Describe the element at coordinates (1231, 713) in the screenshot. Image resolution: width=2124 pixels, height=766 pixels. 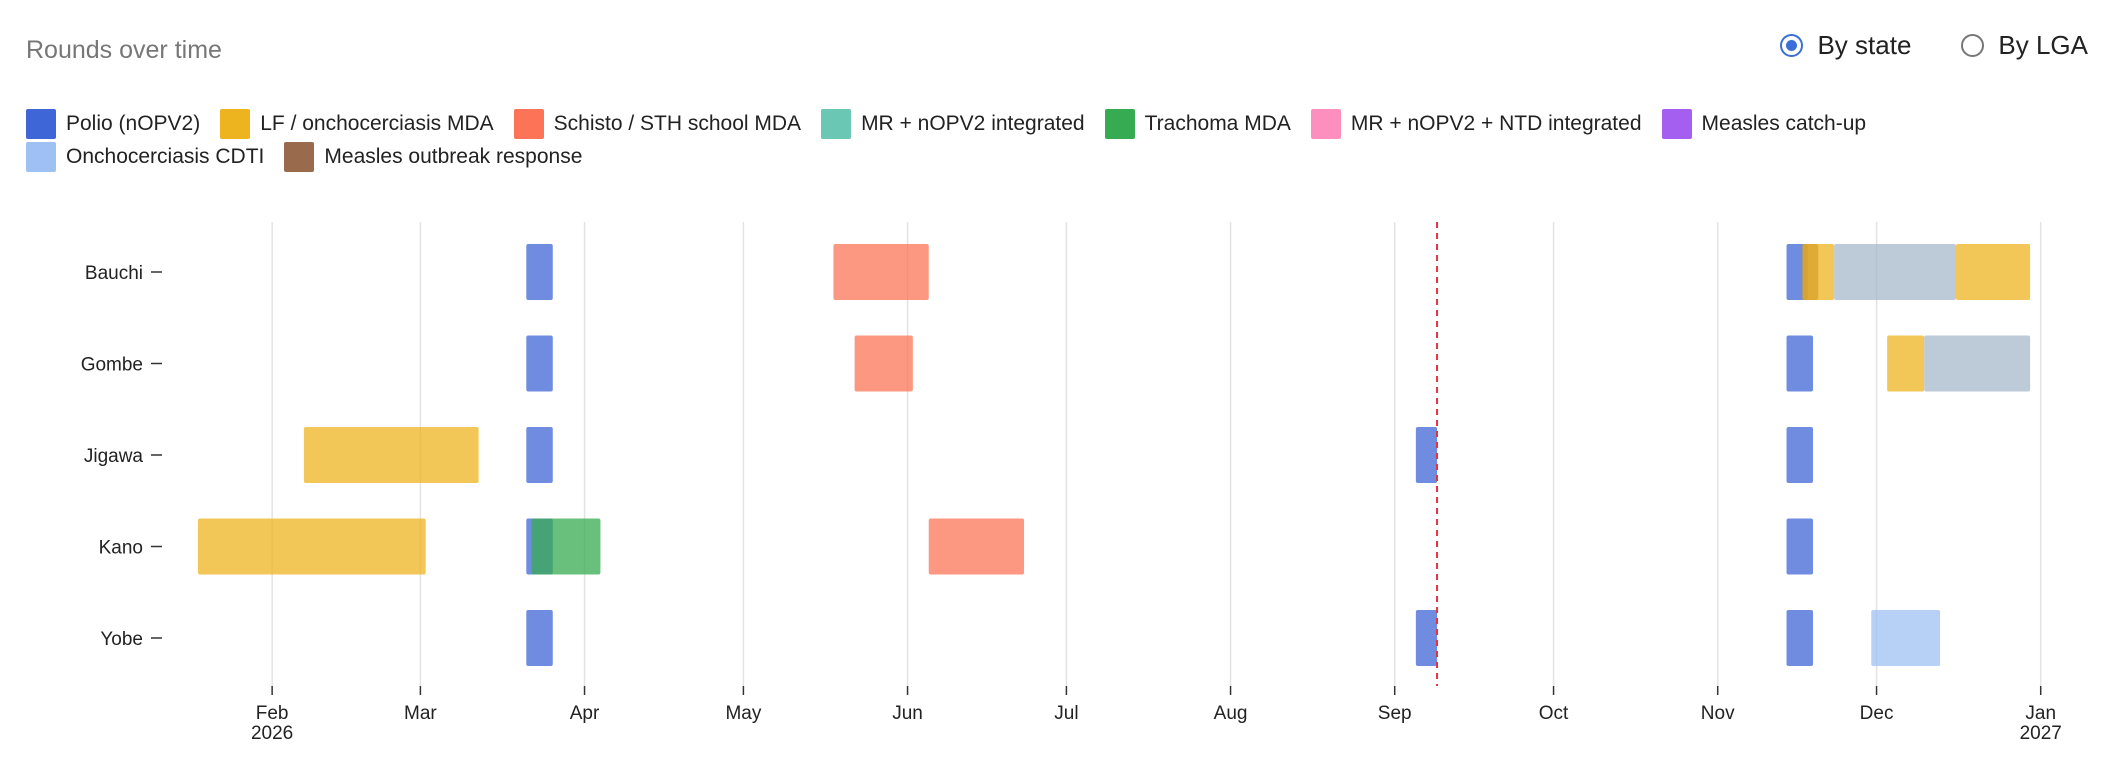
I see `x-tick-label: Aug` at that location.